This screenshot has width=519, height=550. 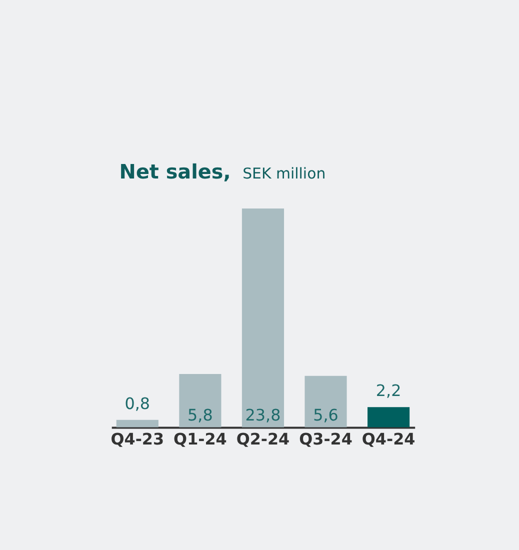 What do you see at coordinates (284, 173) in the screenshot?
I see `chart-subtitle: SEK million` at bounding box center [284, 173].